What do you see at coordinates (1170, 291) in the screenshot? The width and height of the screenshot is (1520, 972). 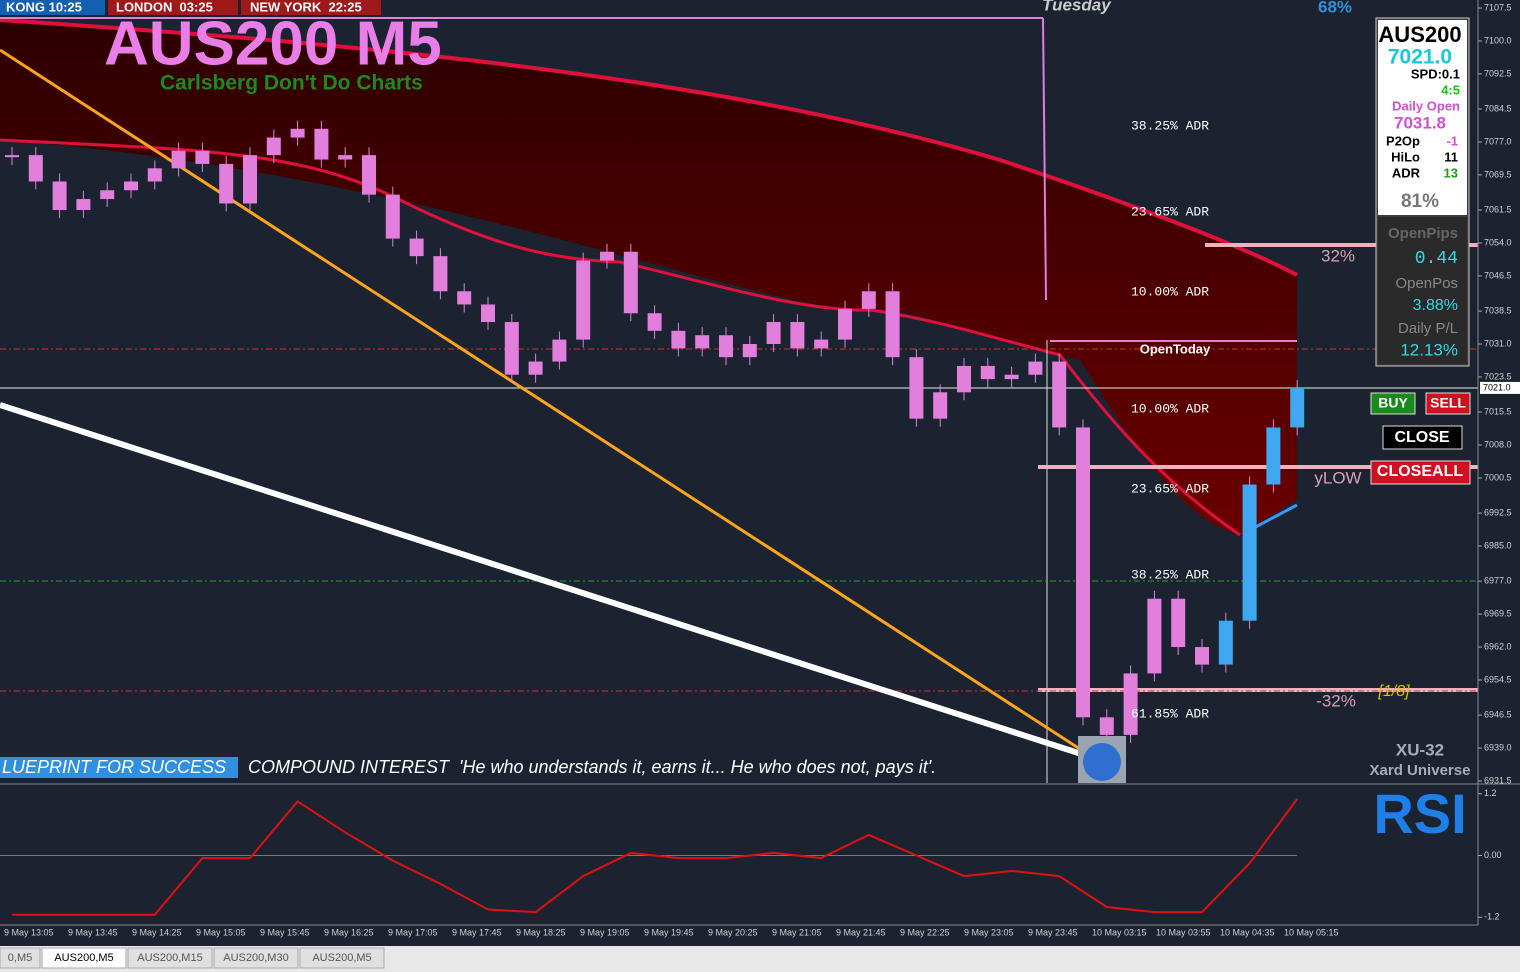 I see `adr-label: 10.00% ADR` at bounding box center [1170, 291].